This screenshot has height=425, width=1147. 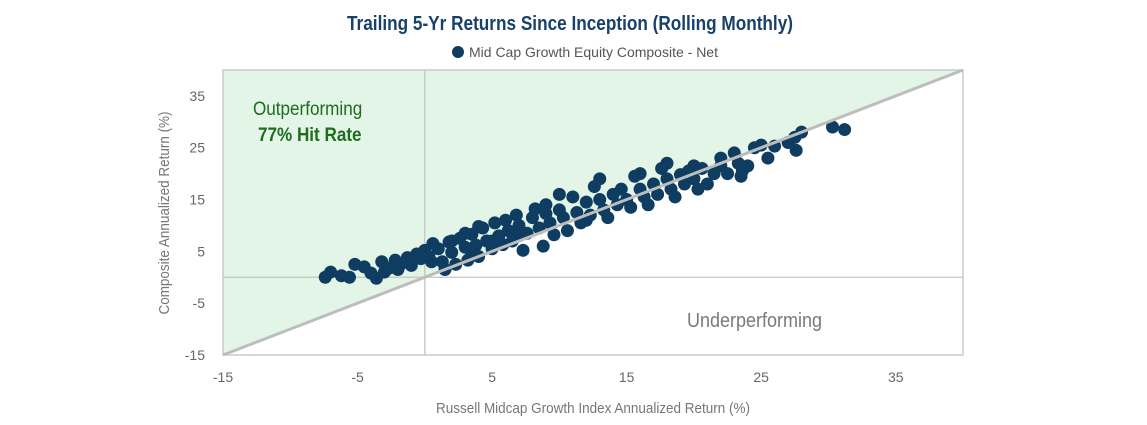 I want to click on y-tick-label: 35, so click(x=197, y=96).